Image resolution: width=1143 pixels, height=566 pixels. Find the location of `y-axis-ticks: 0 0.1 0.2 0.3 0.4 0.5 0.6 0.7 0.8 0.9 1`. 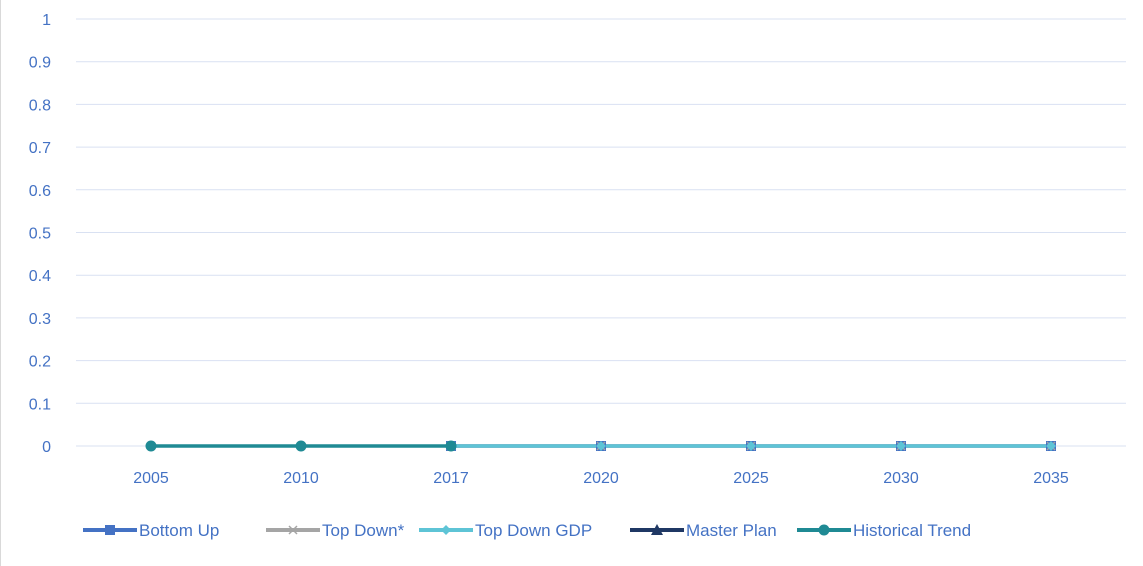

y-axis-ticks: 0 0.1 0.2 0.3 0.4 0.5 0.6 0.7 0.8 0.9 1 is located at coordinates (40, 234).